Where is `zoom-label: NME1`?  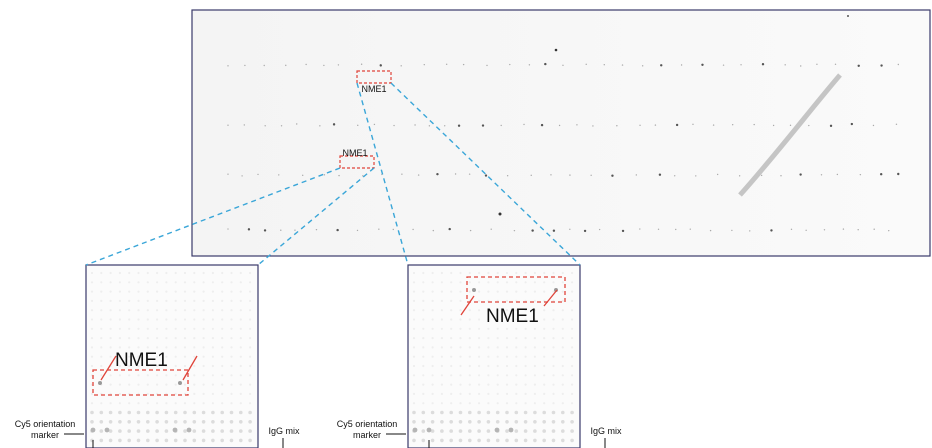
zoom-label: NME1 is located at coordinates (512, 316).